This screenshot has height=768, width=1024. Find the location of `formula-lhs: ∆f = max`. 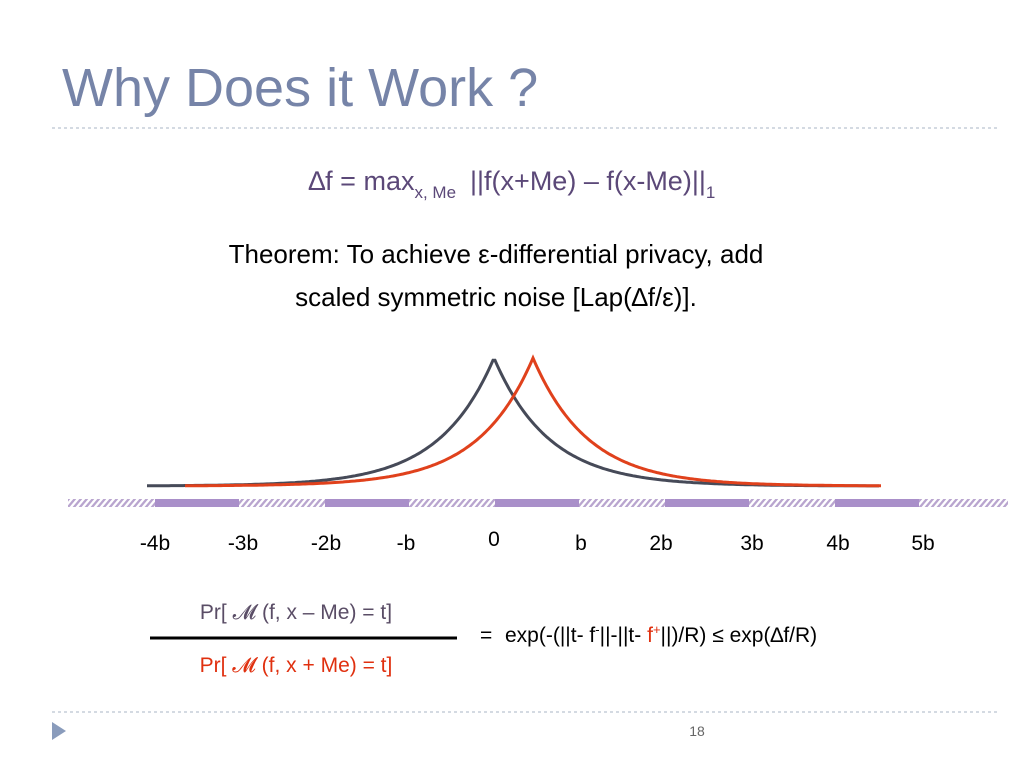

formula-lhs: ∆f = max is located at coordinates (362, 181).